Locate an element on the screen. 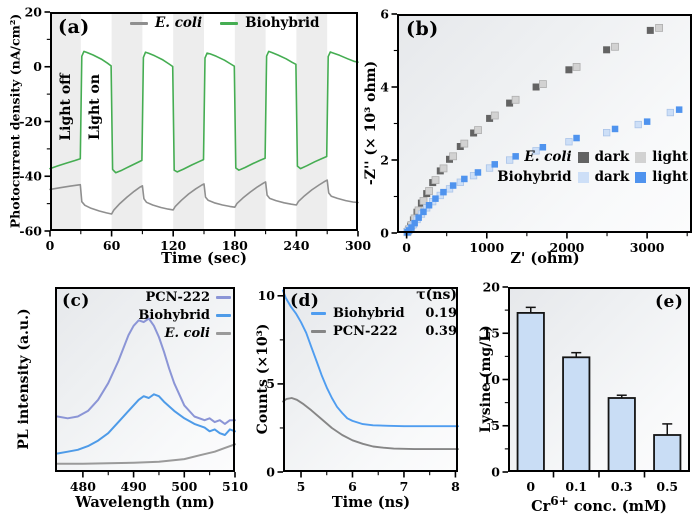 The height and width of the screenshot is (522, 700). ecoli-light-label: light is located at coordinates (670, 157).